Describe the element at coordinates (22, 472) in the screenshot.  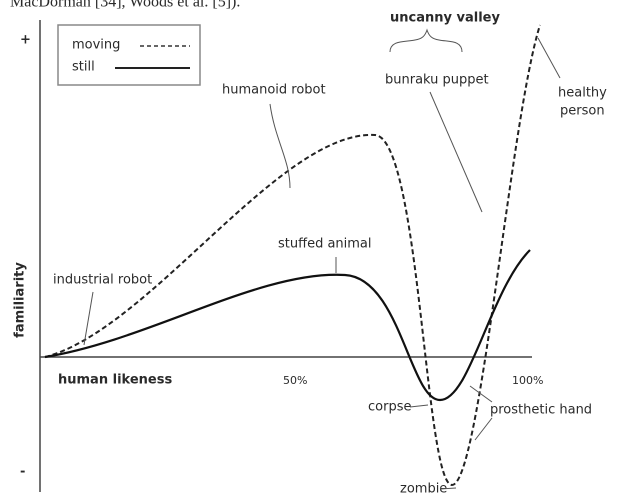
I see `y-minus: -` at that location.